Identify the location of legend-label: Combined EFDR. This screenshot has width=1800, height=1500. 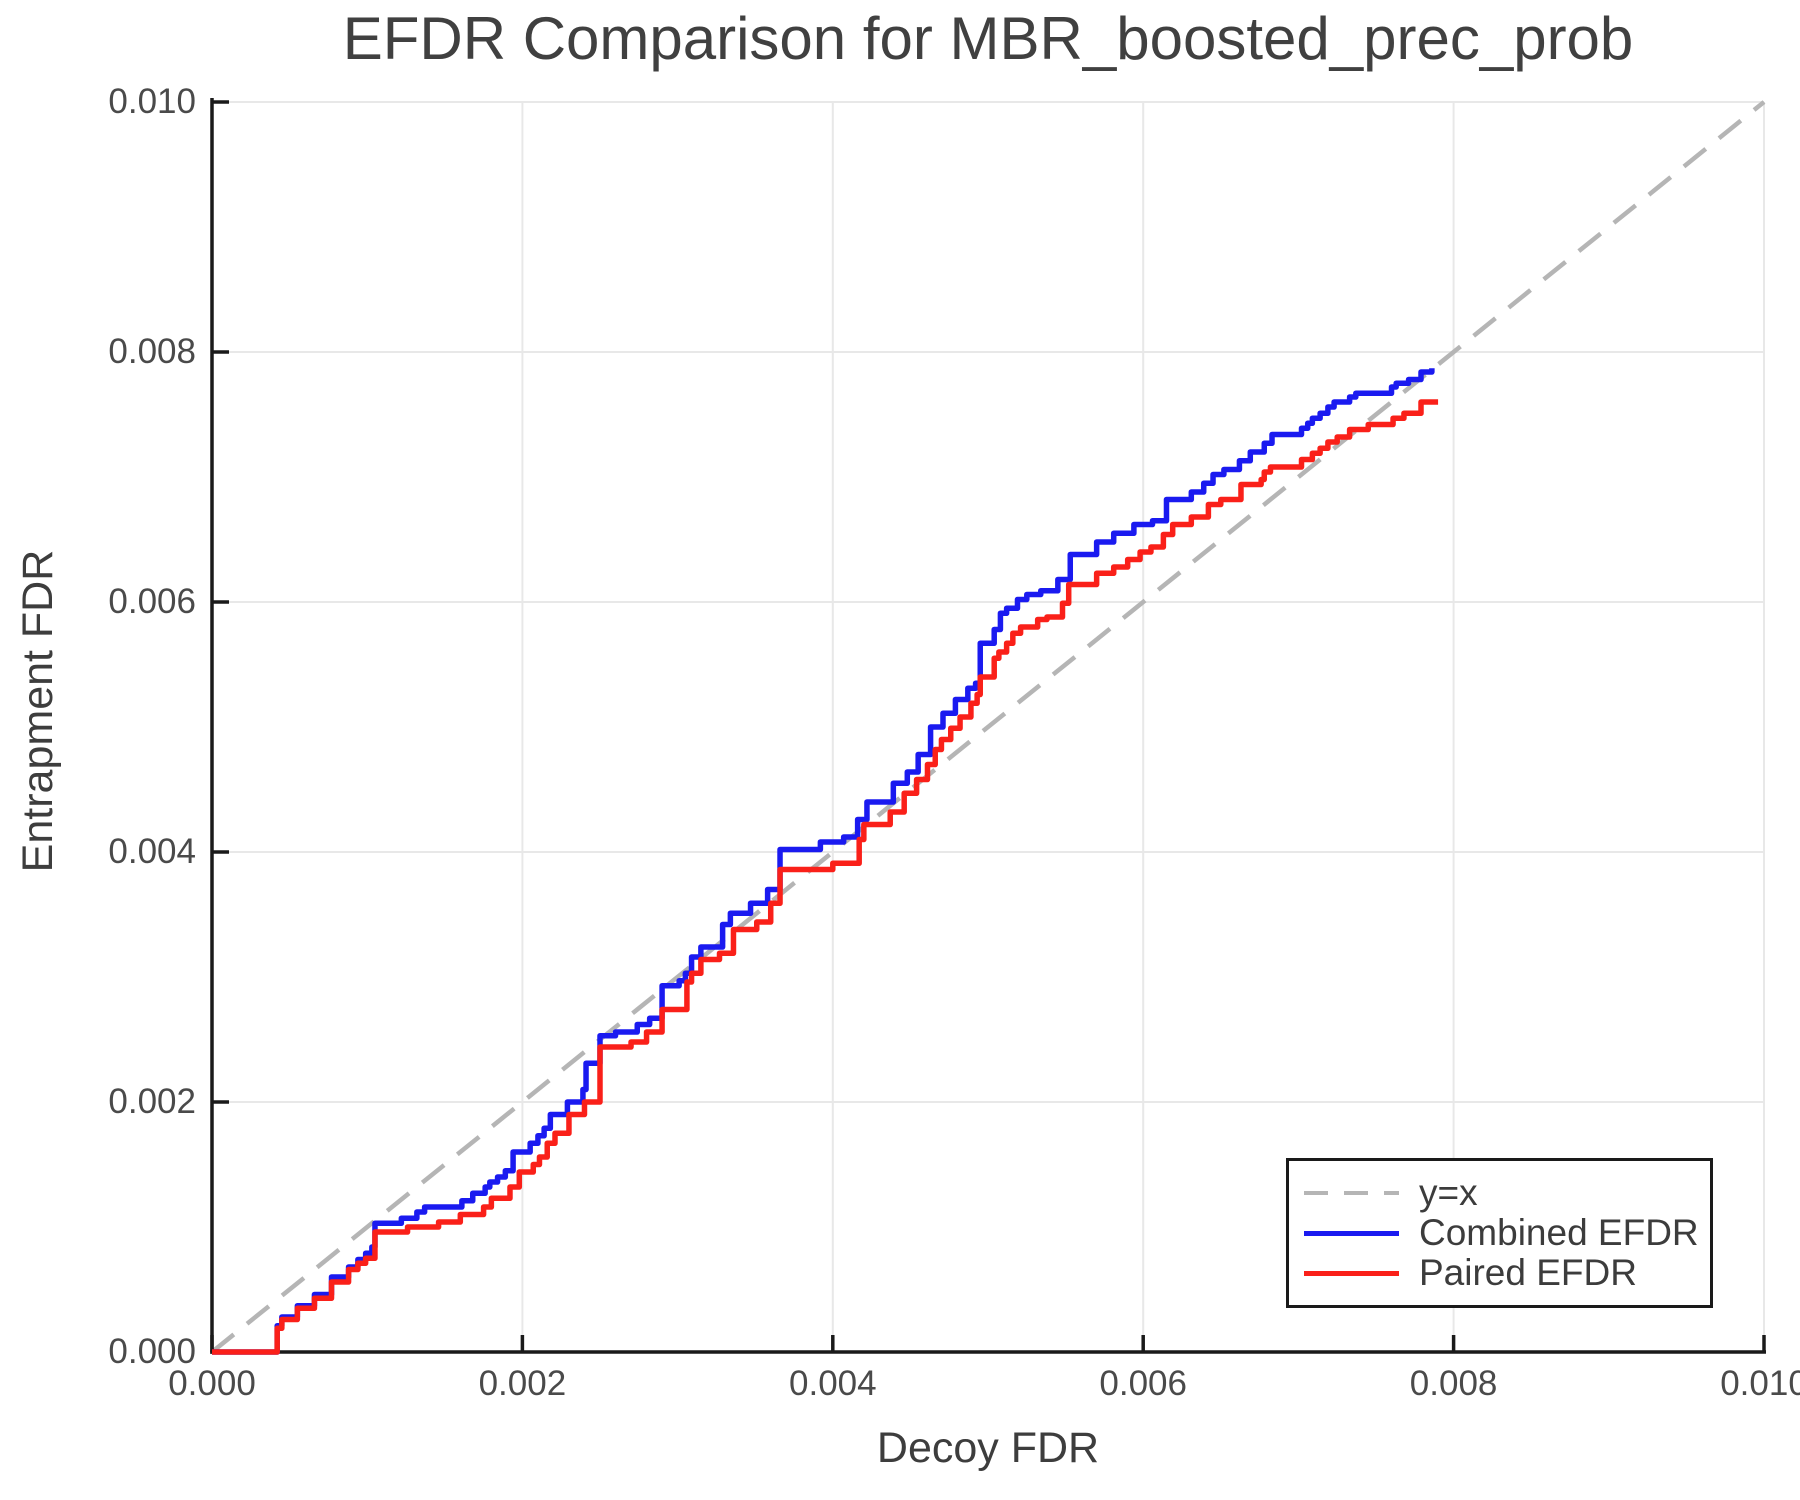
(1559, 1232).